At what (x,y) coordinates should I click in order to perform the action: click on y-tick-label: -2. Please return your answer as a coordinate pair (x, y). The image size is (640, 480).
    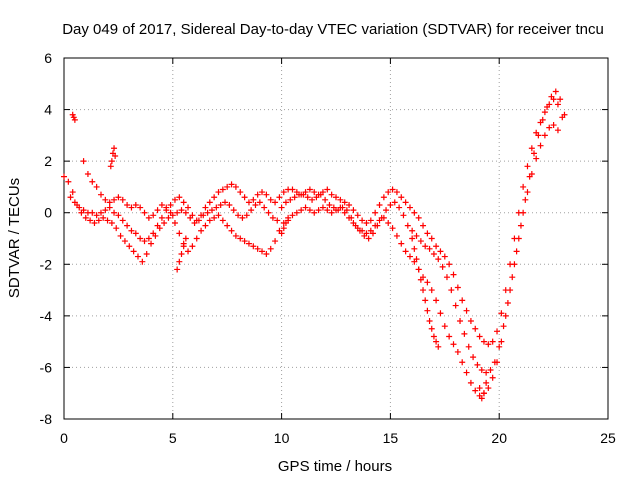
    Looking at the image, I should click on (46, 264).